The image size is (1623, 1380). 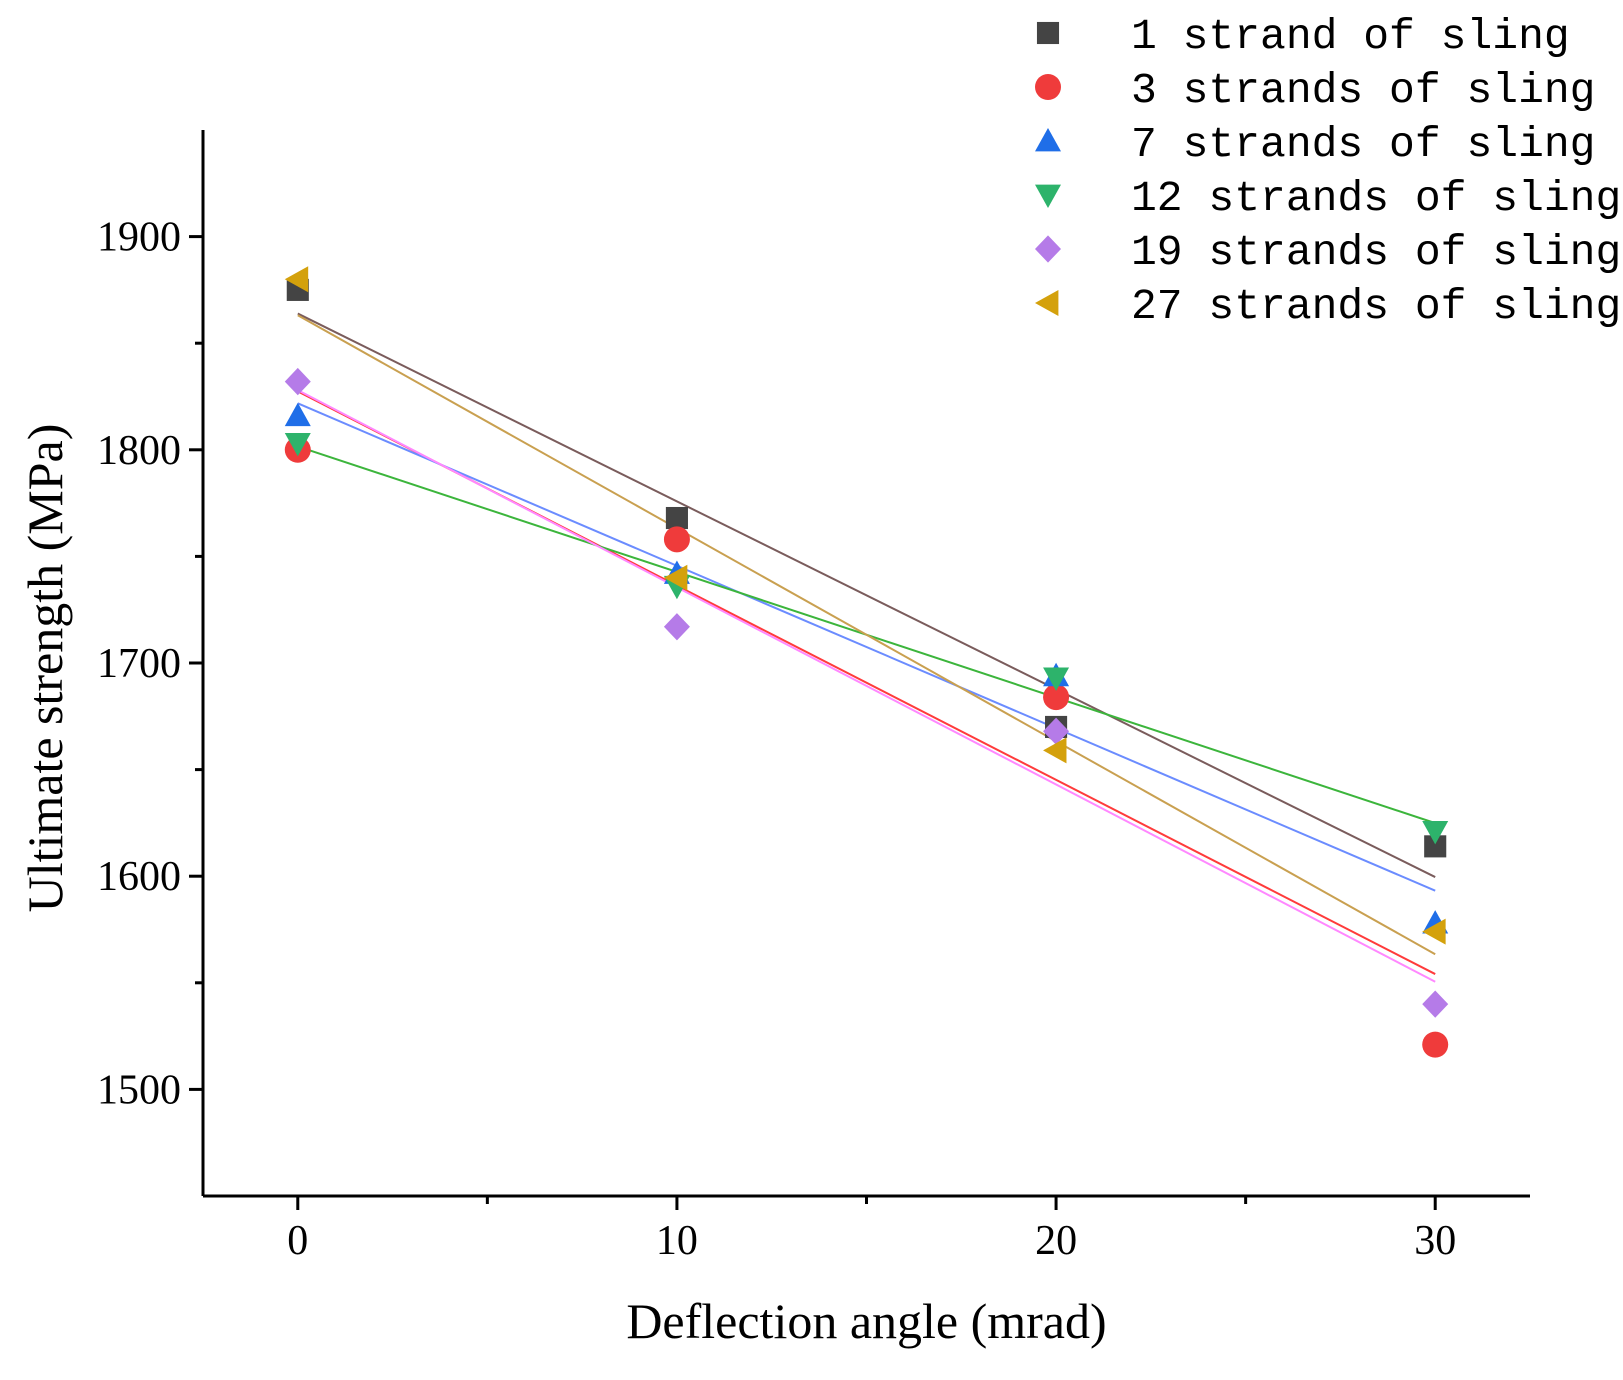 What do you see at coordinates (297, 1241) in the screenshot?
I see `x-tick-label: 0` at bounding box center [297, 1241].